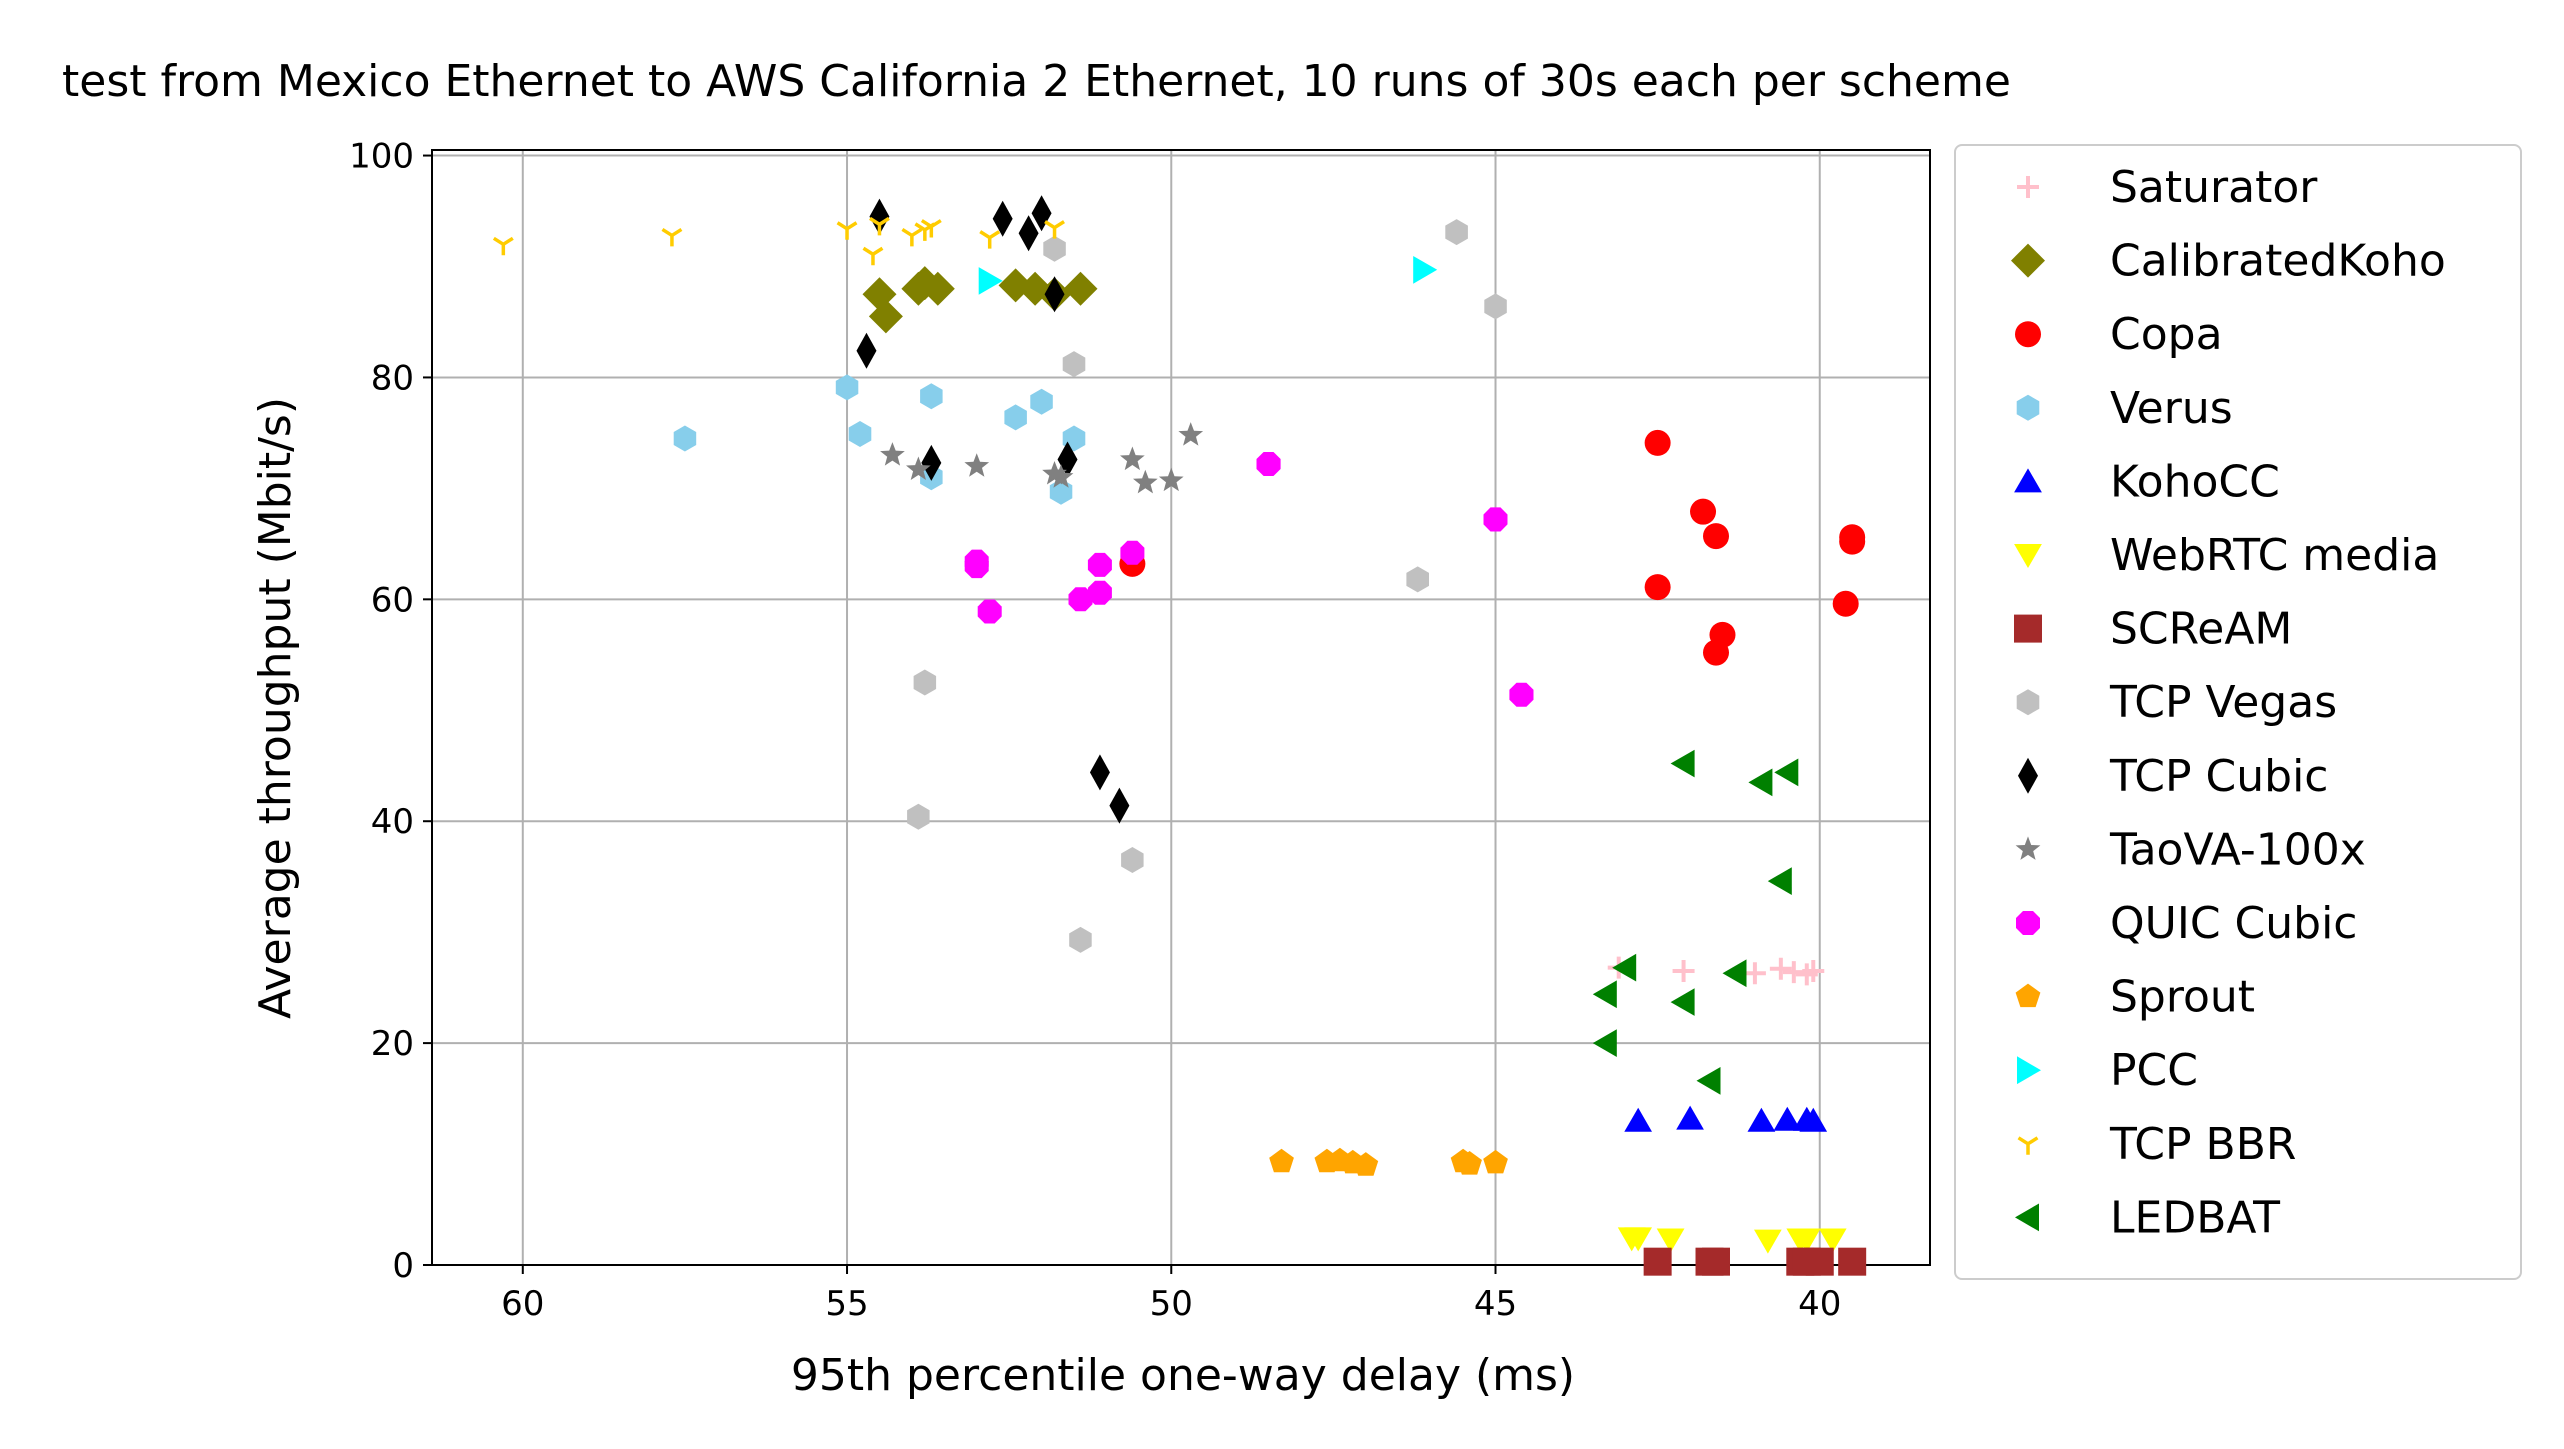 The image size is (2564, 1449). Describe the element at coordinates (275, 708) in the screenshot. I see `y-axis-label: Average throughput (Mbit/s)` at that location.